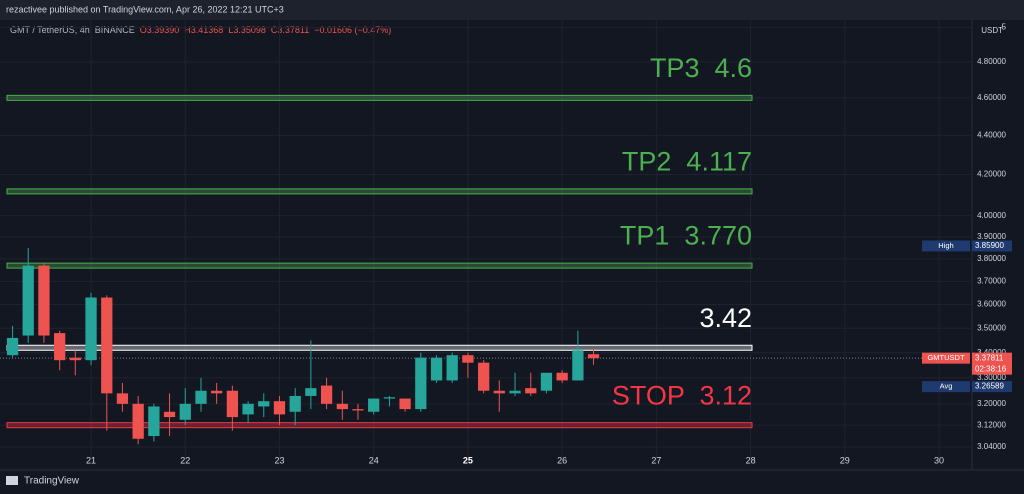 The height and width of the screenshot is (494, 1024). I want to click on price-badge-name: Avg, so click(946, 386).